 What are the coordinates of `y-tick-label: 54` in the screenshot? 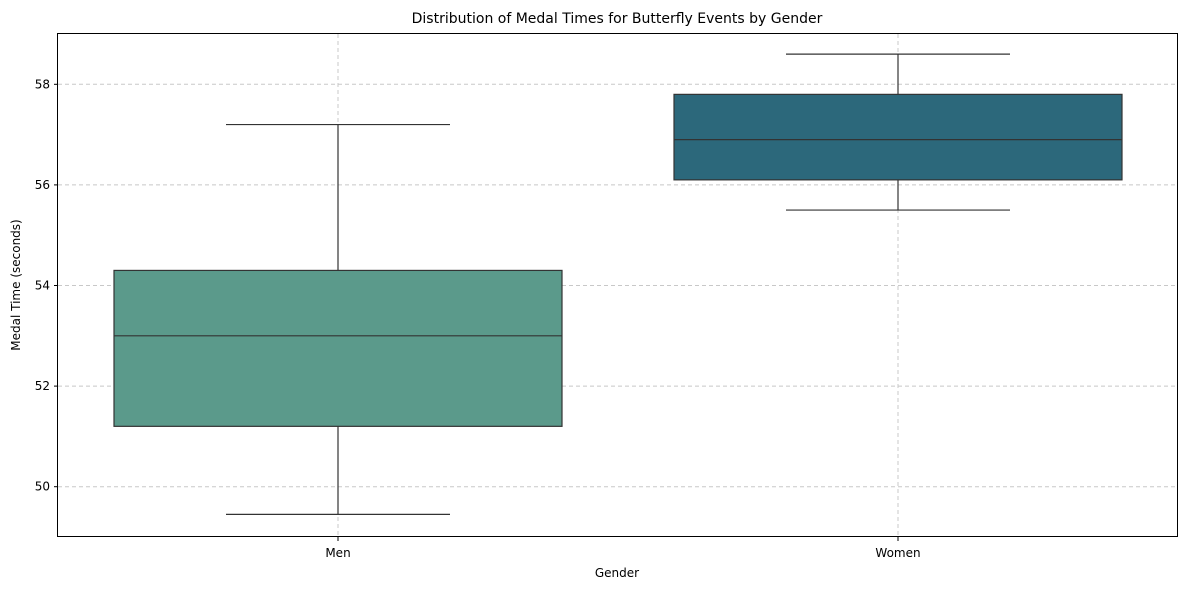 It's located at (42, 286).